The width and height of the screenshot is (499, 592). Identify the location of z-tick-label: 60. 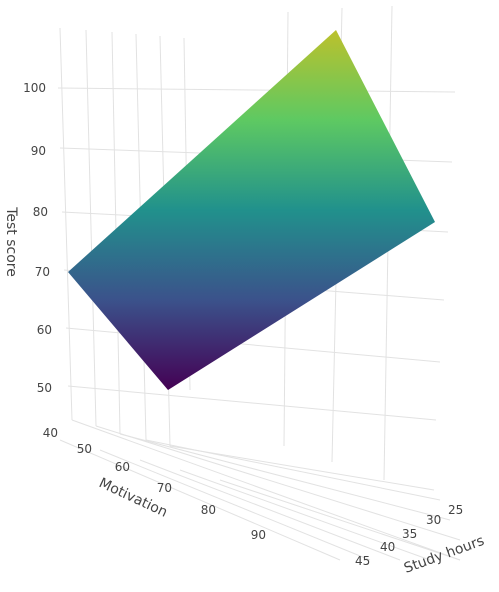
(44, 330).